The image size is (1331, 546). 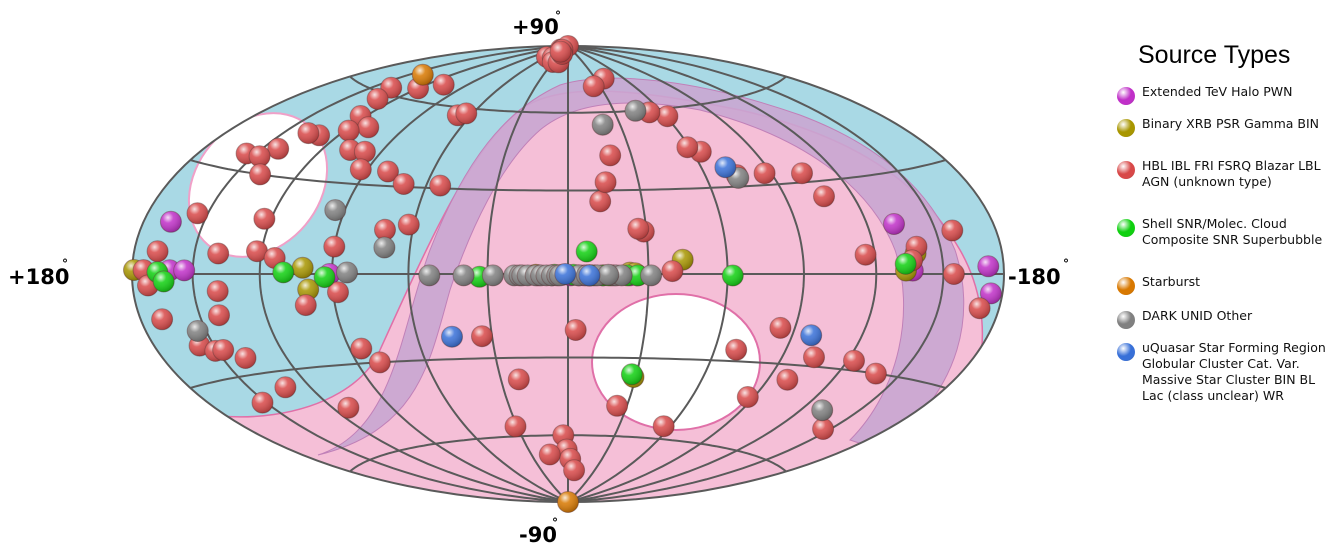 I want to click on axis-label-left-degree: °, so click(x=65, y=264).